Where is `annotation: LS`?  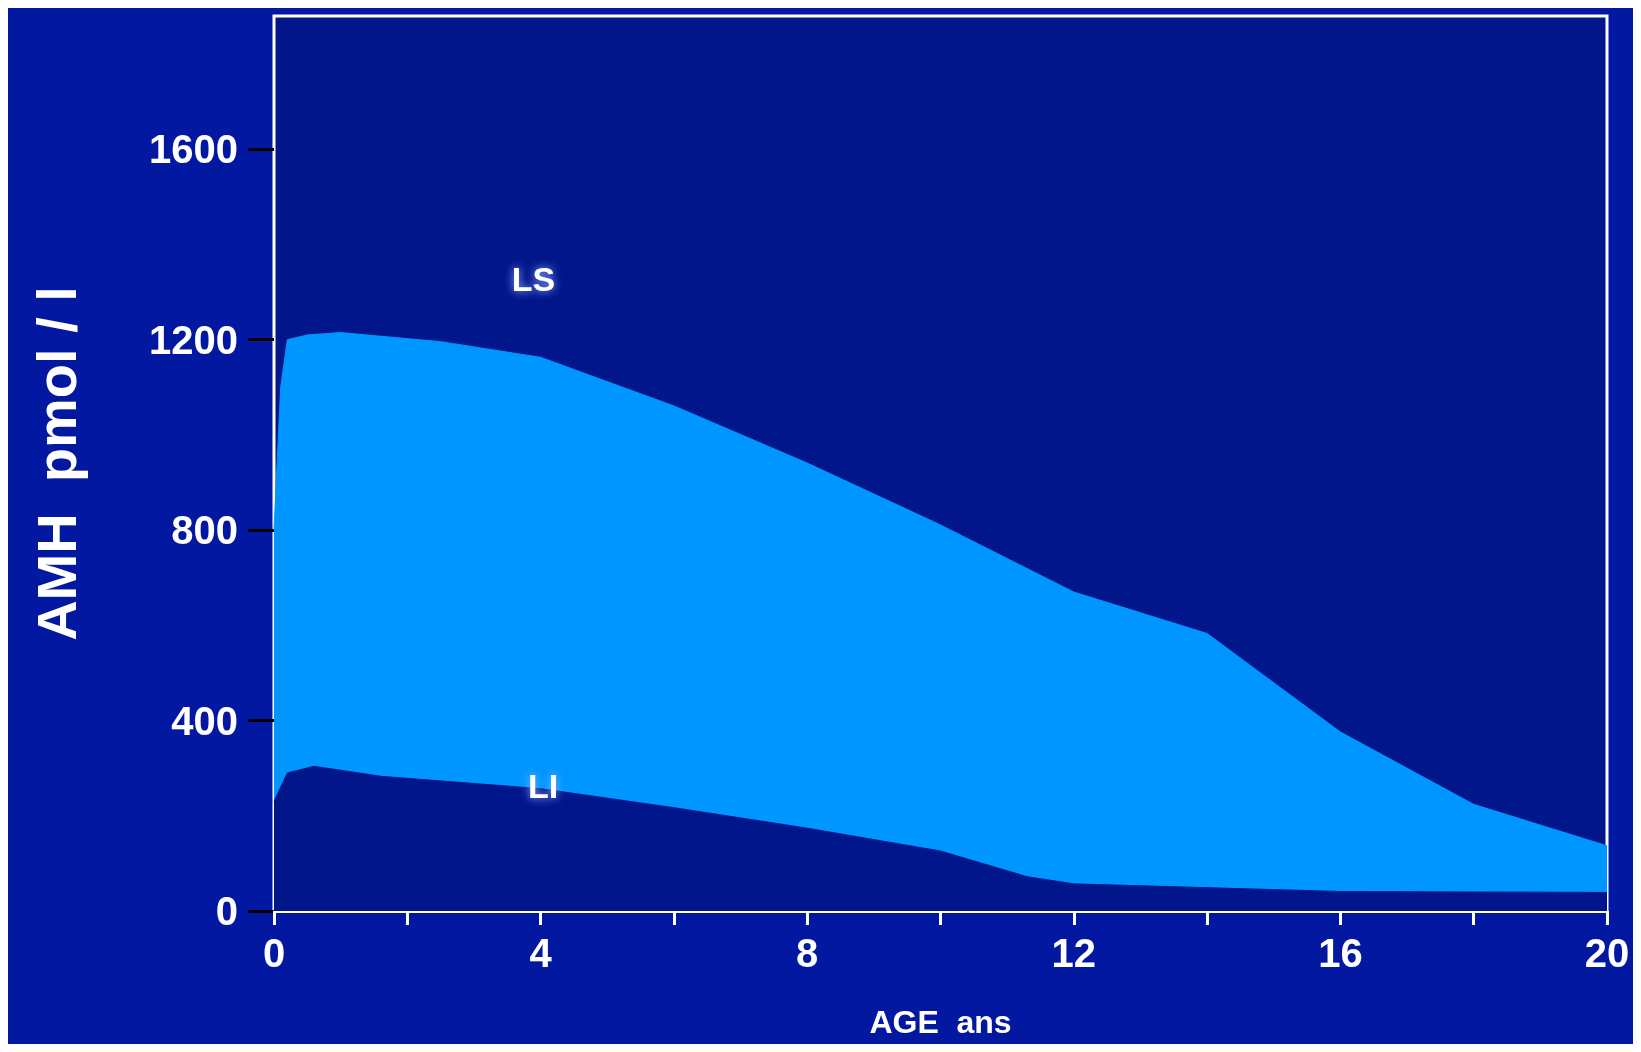 annotation: LS is located at coordinates (533, 278).